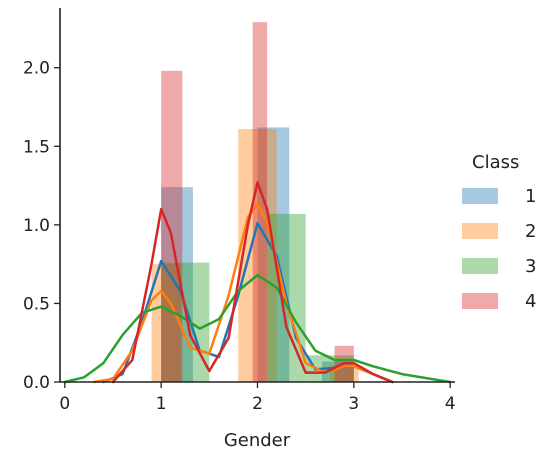 The width and height of the screenshot is (550, 457). Describe the element at coordinates (257, 440) in the screenshot. I see `x-axis-label: Gender` at that location.